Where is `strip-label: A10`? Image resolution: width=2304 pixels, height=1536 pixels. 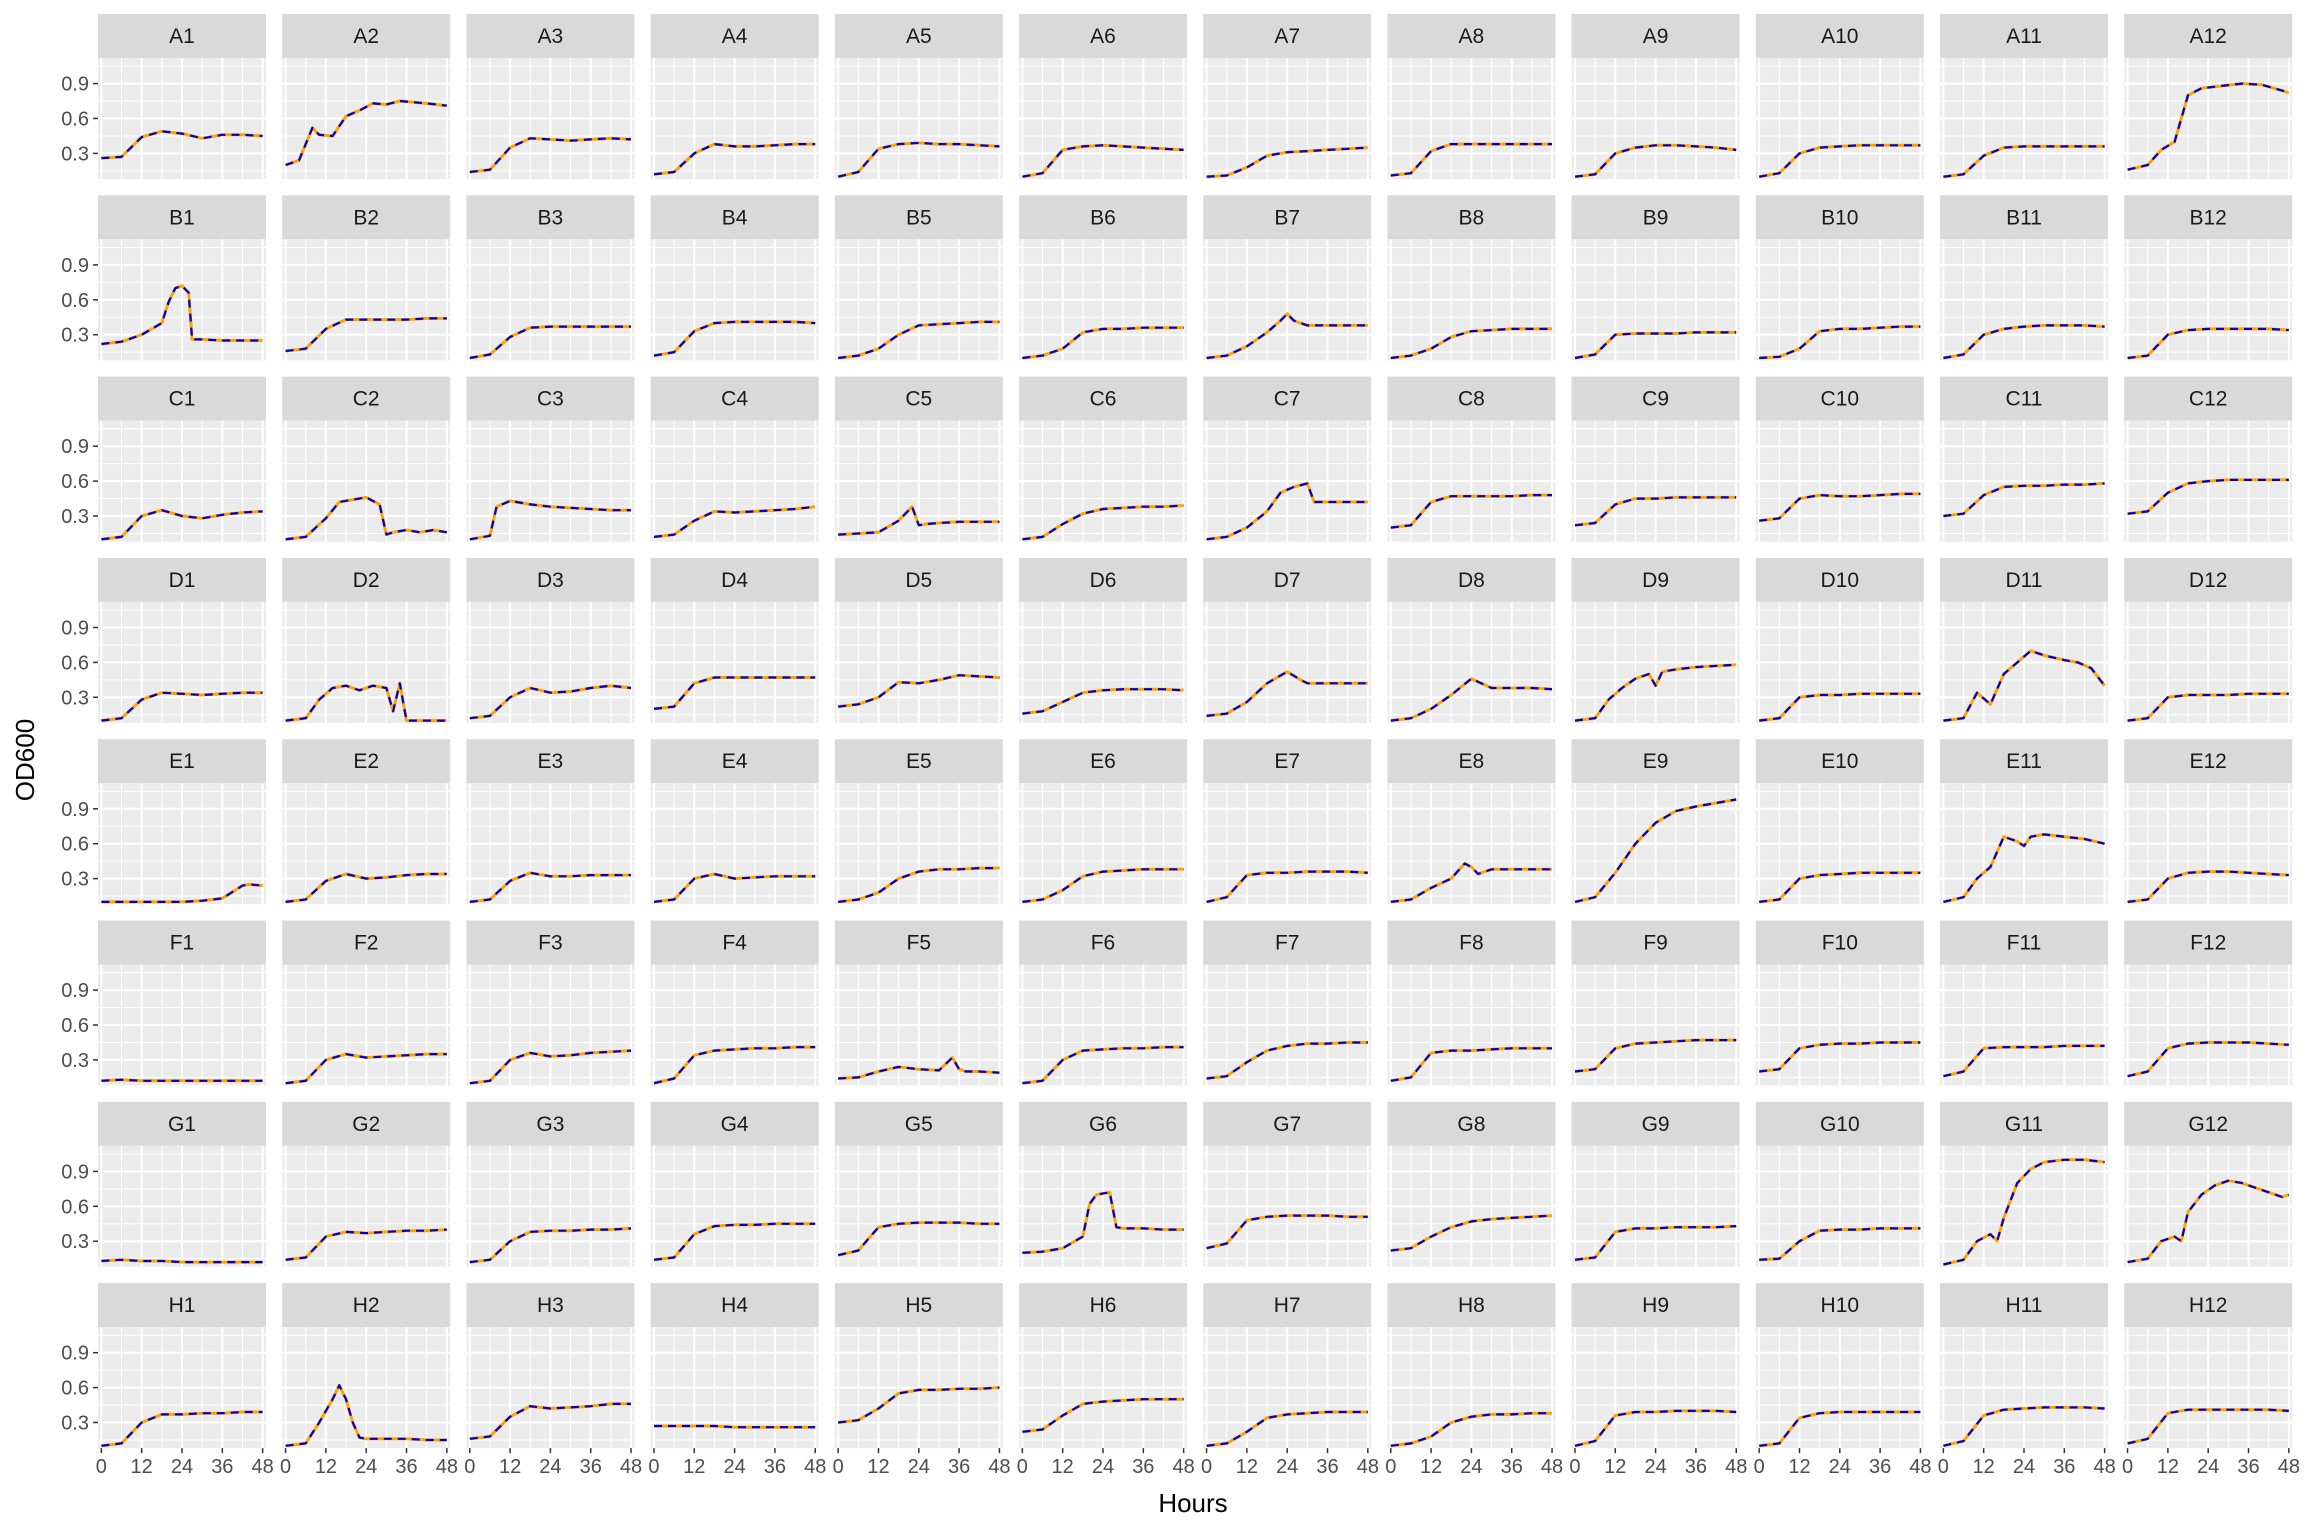 strip-label: A10 is located at coordinates (1839, 36).